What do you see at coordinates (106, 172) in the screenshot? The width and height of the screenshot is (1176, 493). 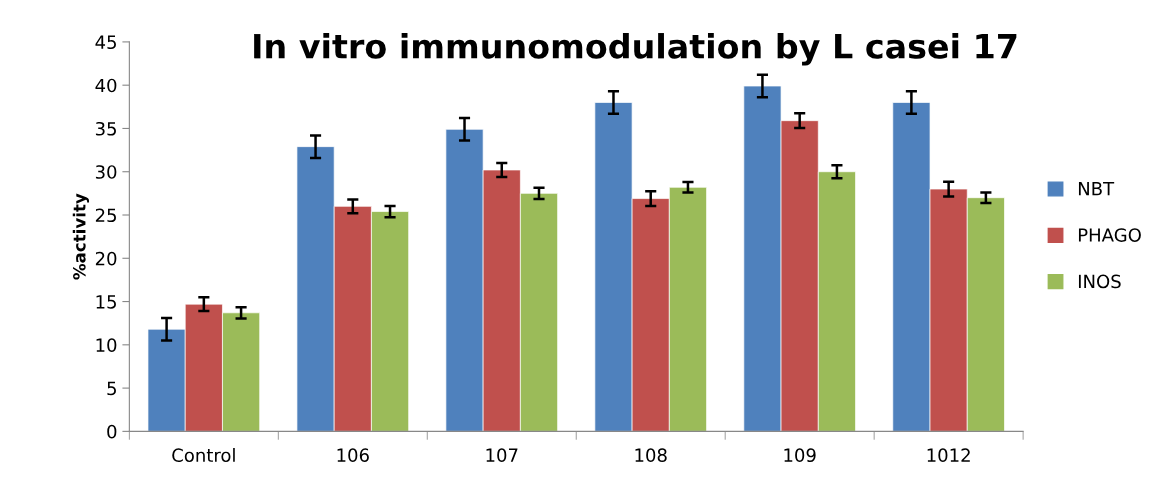 I see `y-tick-label: 30` at bounding box center [106, 172].